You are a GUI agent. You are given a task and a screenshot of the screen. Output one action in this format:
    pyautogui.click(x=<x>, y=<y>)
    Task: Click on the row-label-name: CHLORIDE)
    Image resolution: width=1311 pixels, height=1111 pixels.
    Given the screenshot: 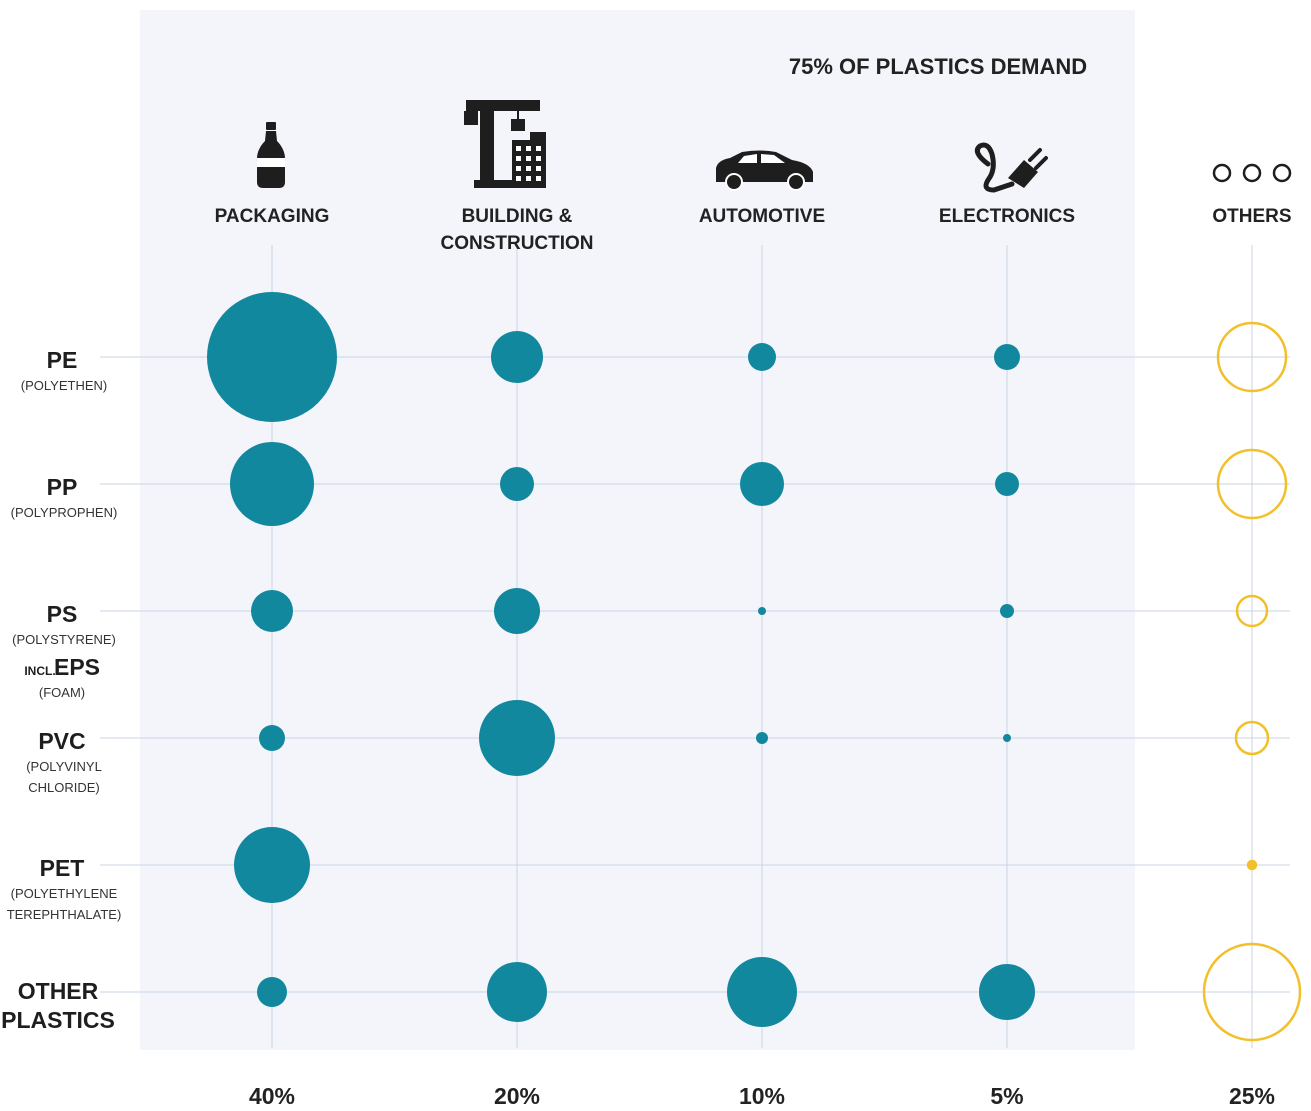 What is the action you would take?
    pyautogui.click(x=64, y=787)
    